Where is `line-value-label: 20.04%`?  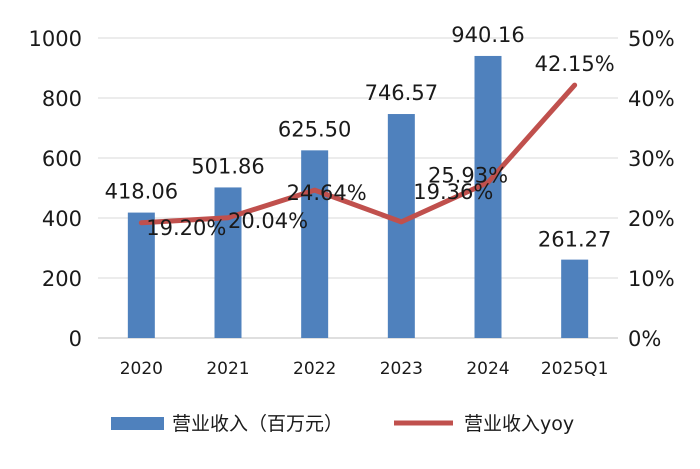
line-value-label: 20.04% is located at coordinates (268, 221).